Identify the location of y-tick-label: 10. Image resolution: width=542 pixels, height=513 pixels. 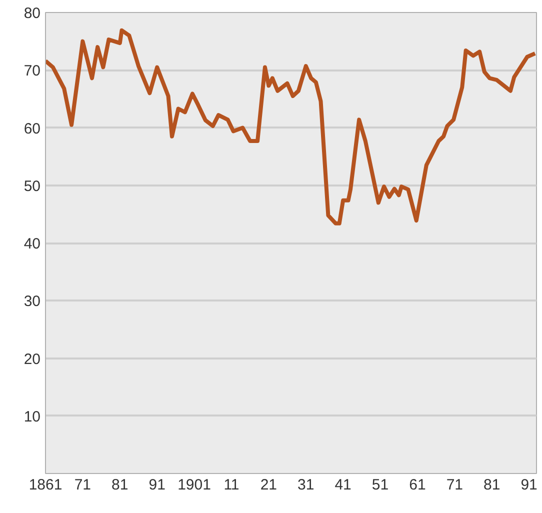
(32, 417).